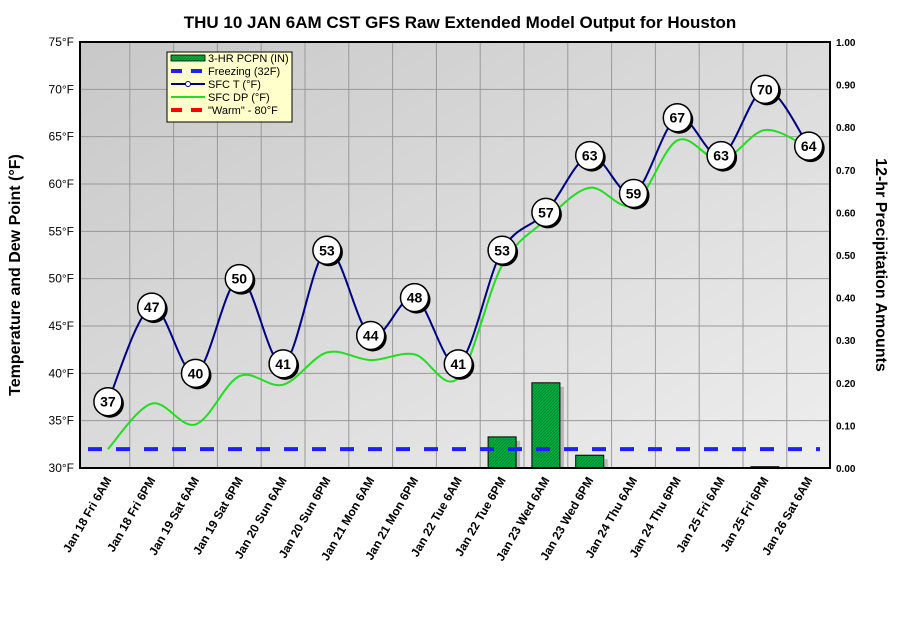 Image resolution: width=903 pixels, height=618 pixels. Describe the element at coordinates (61, 231) in the screenshot. I see `y-tick-label: 55°F` at that location.